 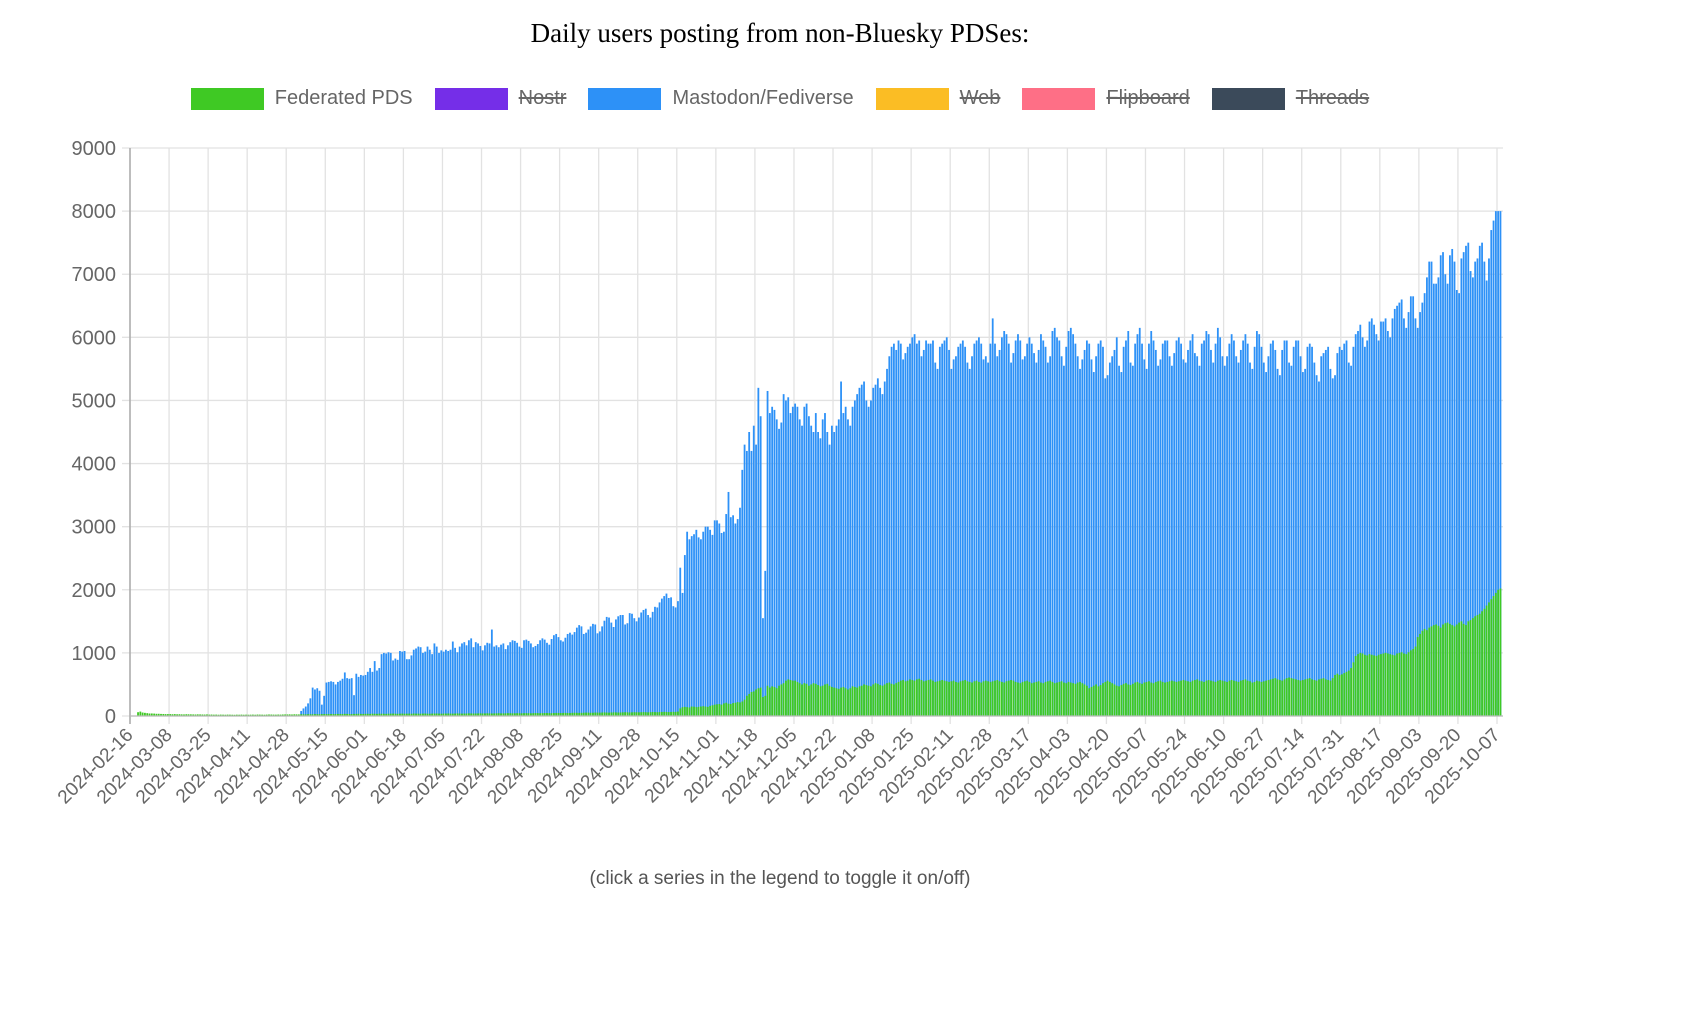 I want to click on legend-item-federated-pds: Federated PDS, so click(x=301, y=98).